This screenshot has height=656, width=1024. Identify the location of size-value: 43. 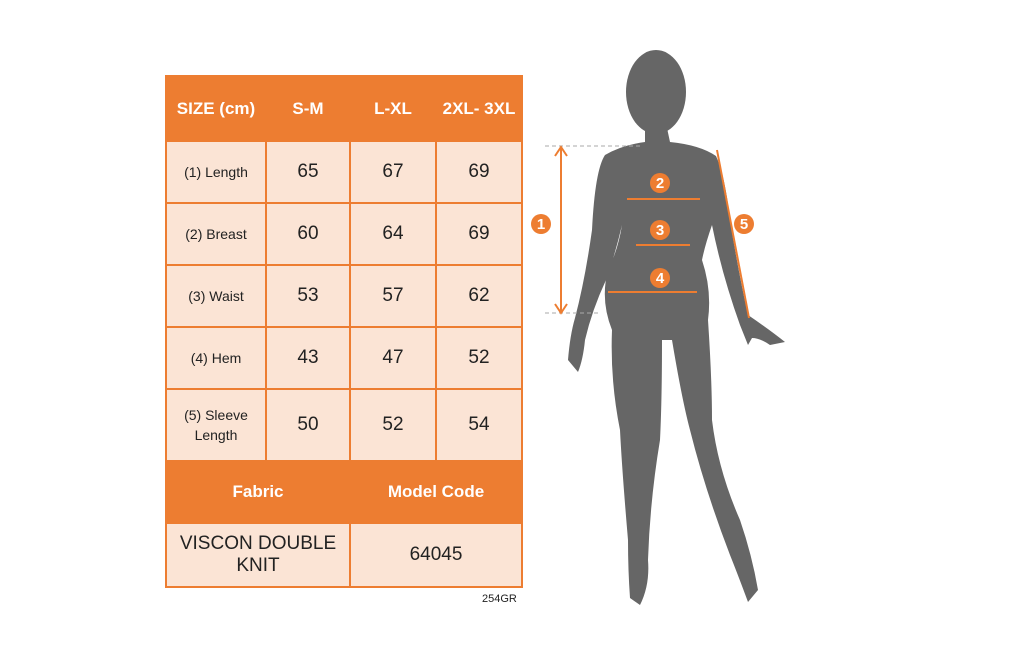
(308, 358).